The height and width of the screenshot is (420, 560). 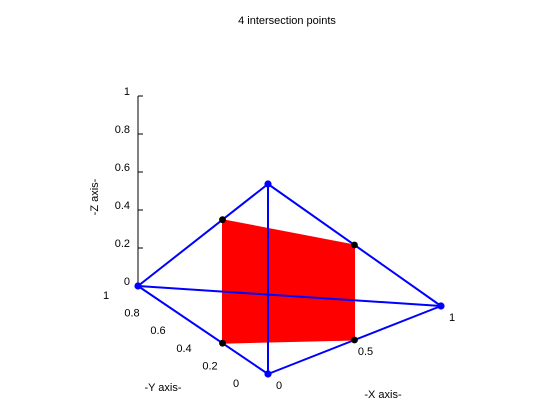 What do you see at coordinates (122, 168) in the screenshot?
I see `z-tick-label: 0.6` at bounding box center [122, 168].